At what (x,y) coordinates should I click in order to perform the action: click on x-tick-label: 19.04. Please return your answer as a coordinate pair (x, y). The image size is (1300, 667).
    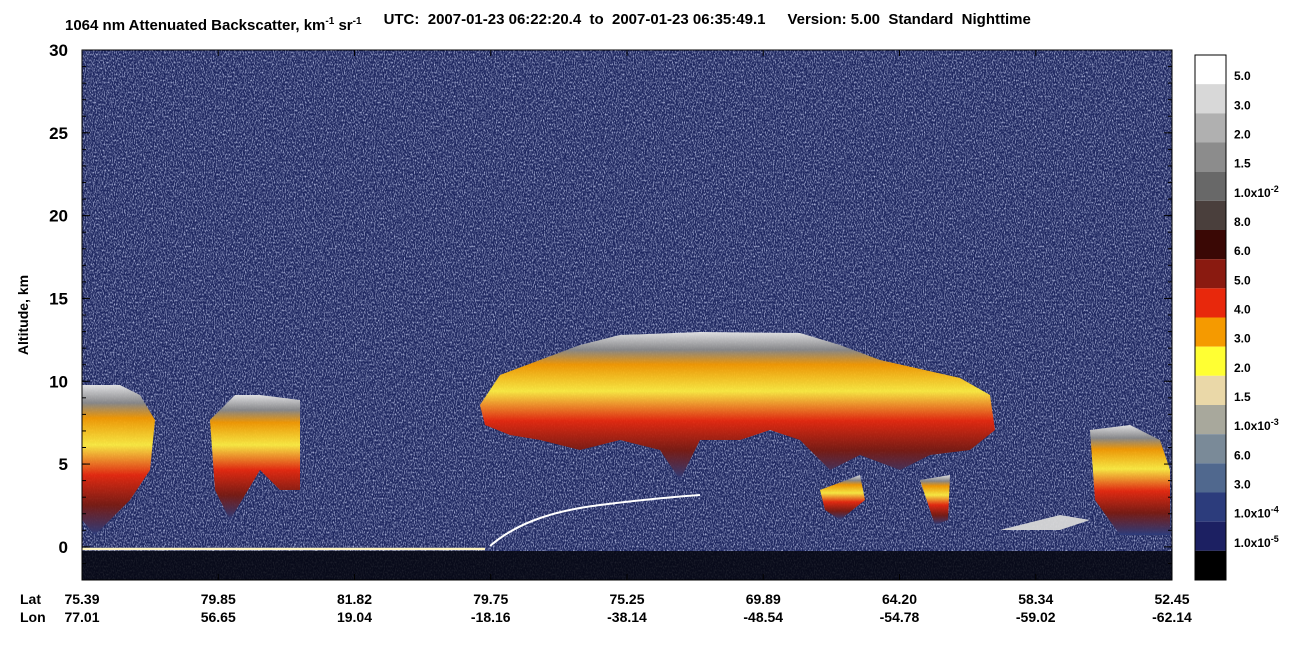
    Looking at the image, I should click on (354, 617).